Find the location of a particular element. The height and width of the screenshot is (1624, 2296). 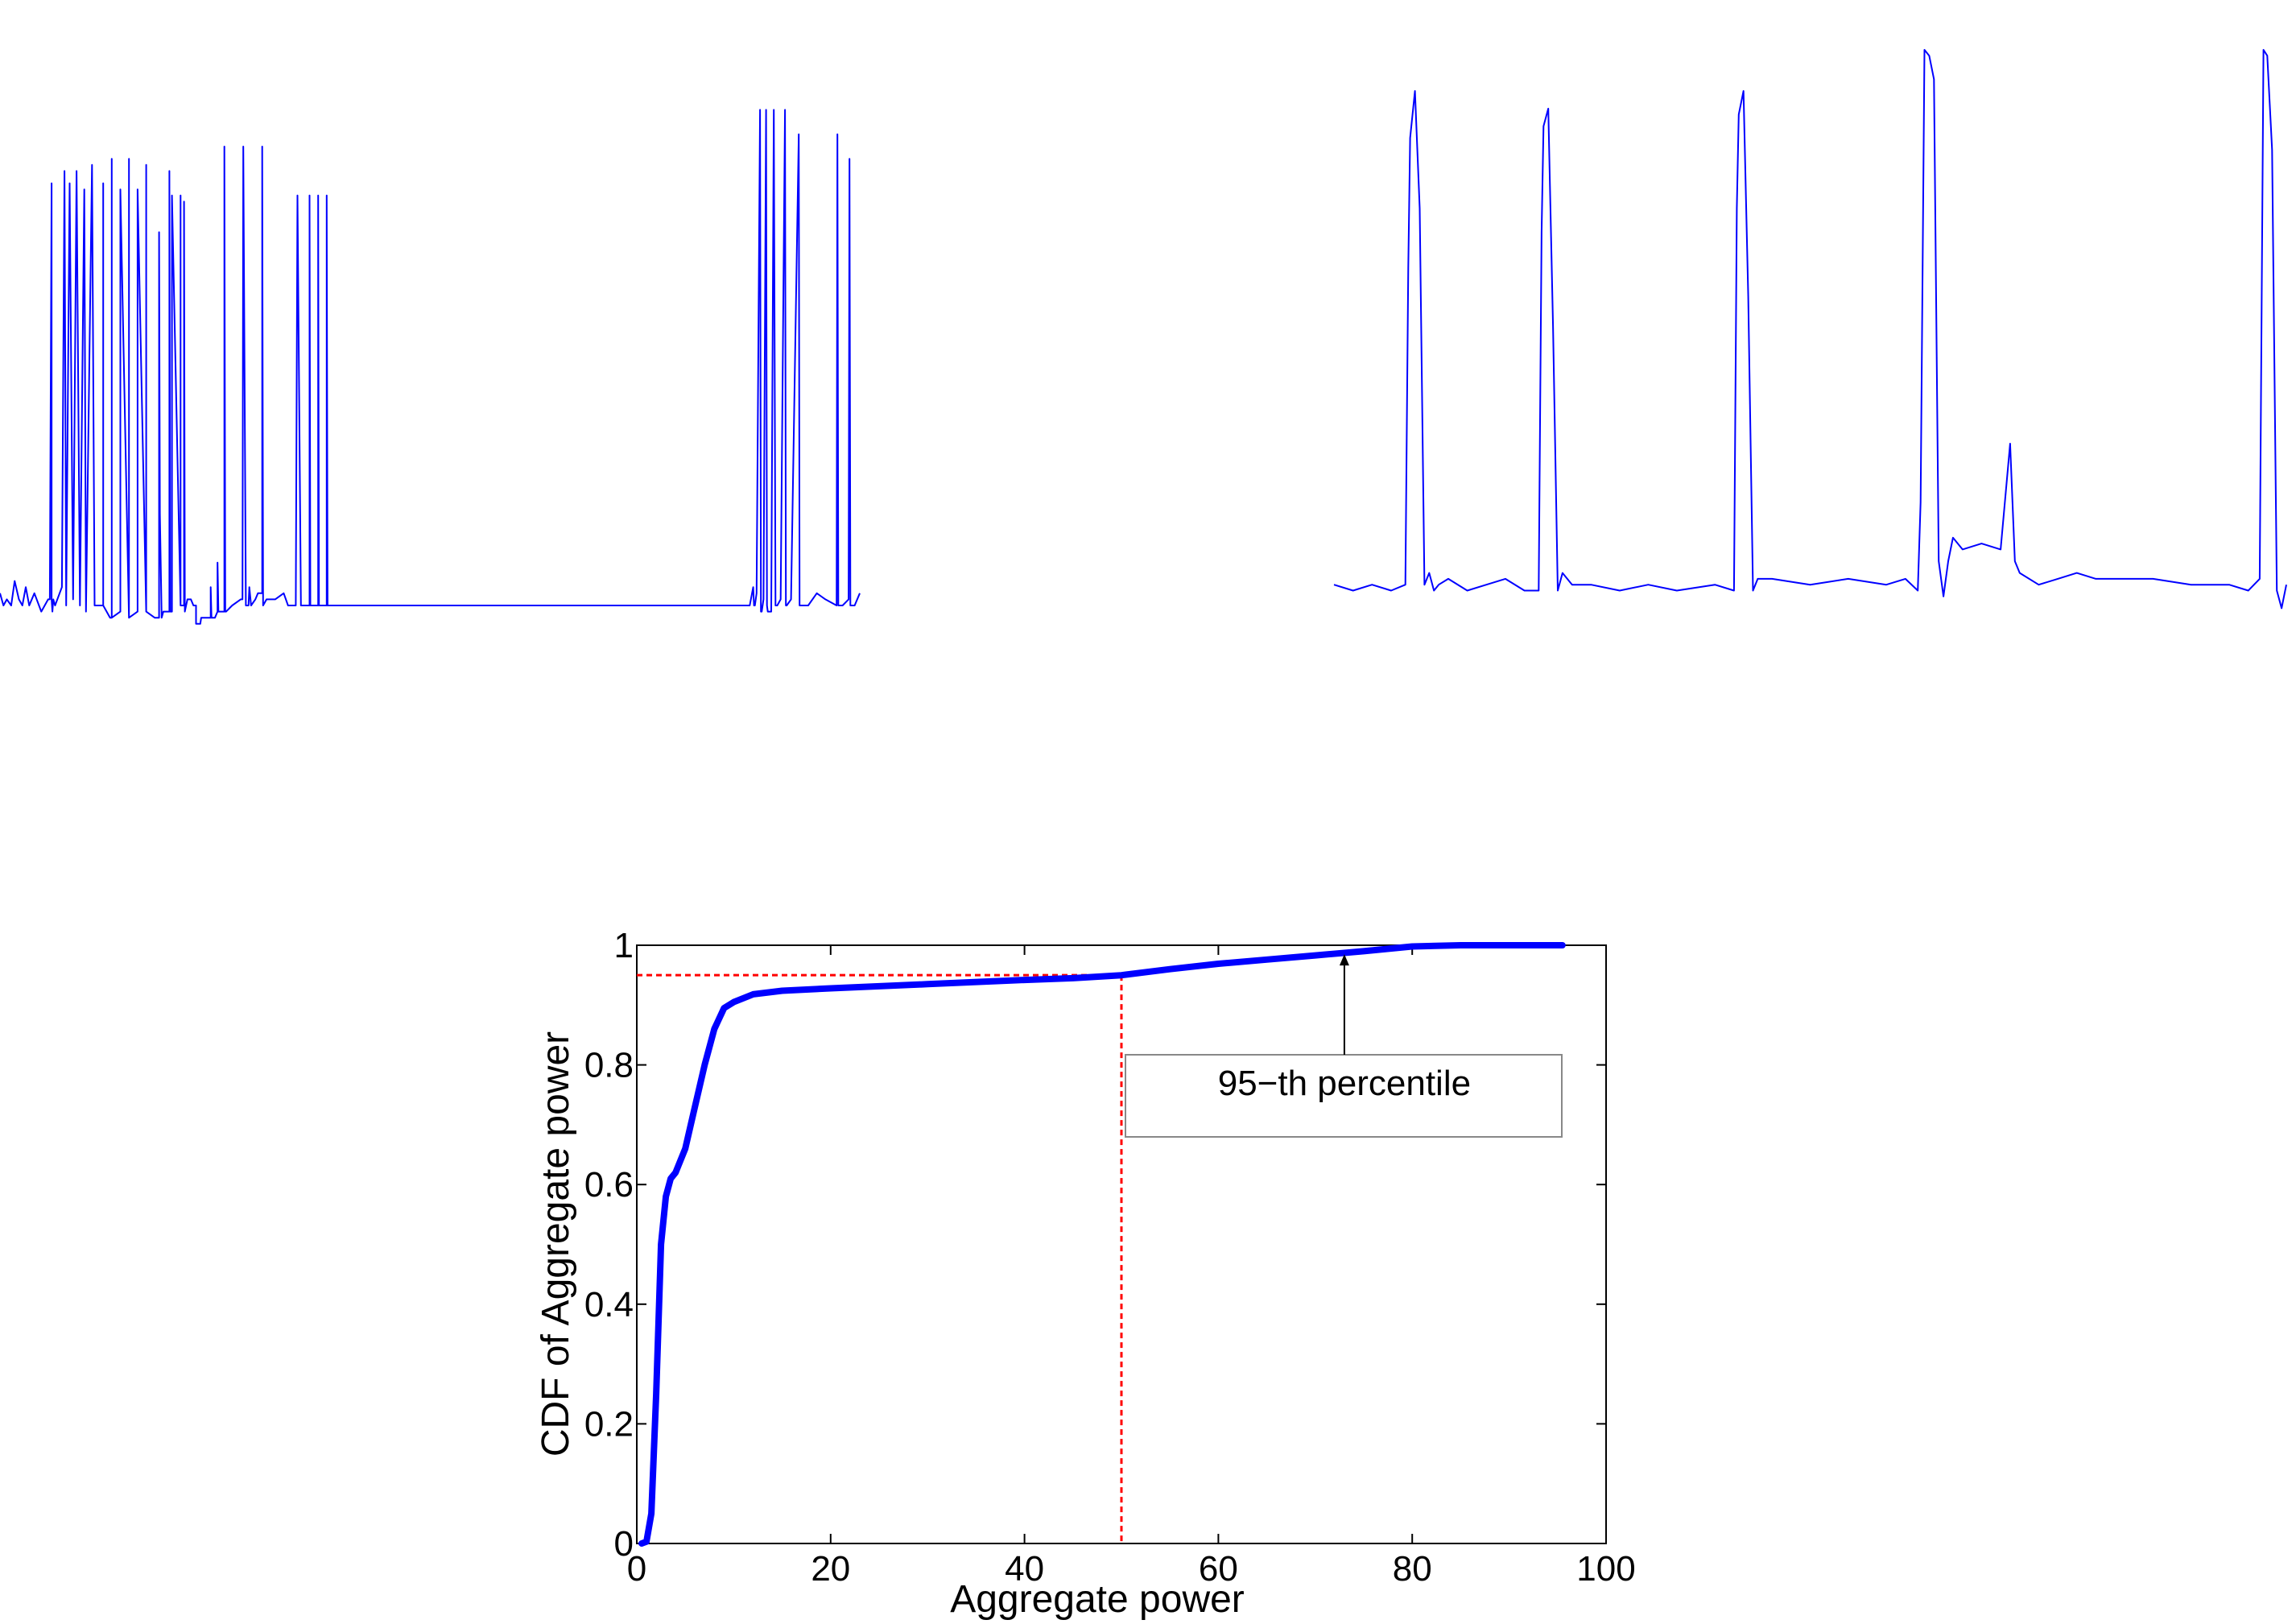

y-tick-label: 1 is located at coordinates (624, 945).